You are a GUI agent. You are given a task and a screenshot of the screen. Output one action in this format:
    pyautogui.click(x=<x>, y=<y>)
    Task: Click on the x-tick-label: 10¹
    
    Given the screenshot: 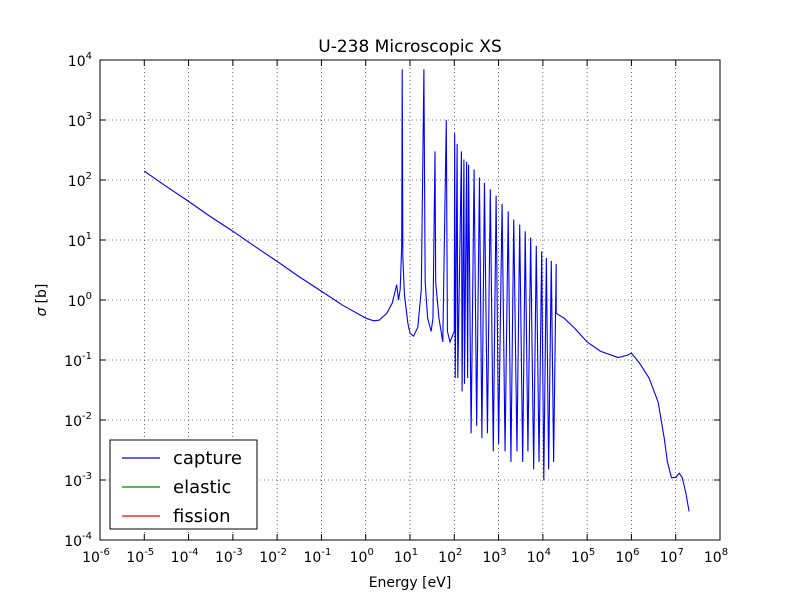 What is the action you would take?
    pyautogui.click(x=406, y=556)
    